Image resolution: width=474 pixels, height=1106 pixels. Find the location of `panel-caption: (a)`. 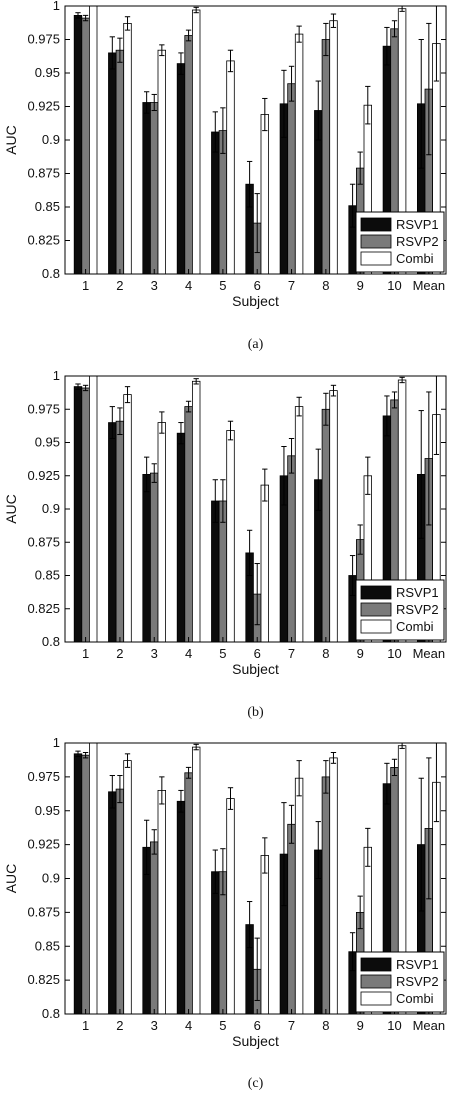

panel-caption: (a) is located at coordinates (256, 344).